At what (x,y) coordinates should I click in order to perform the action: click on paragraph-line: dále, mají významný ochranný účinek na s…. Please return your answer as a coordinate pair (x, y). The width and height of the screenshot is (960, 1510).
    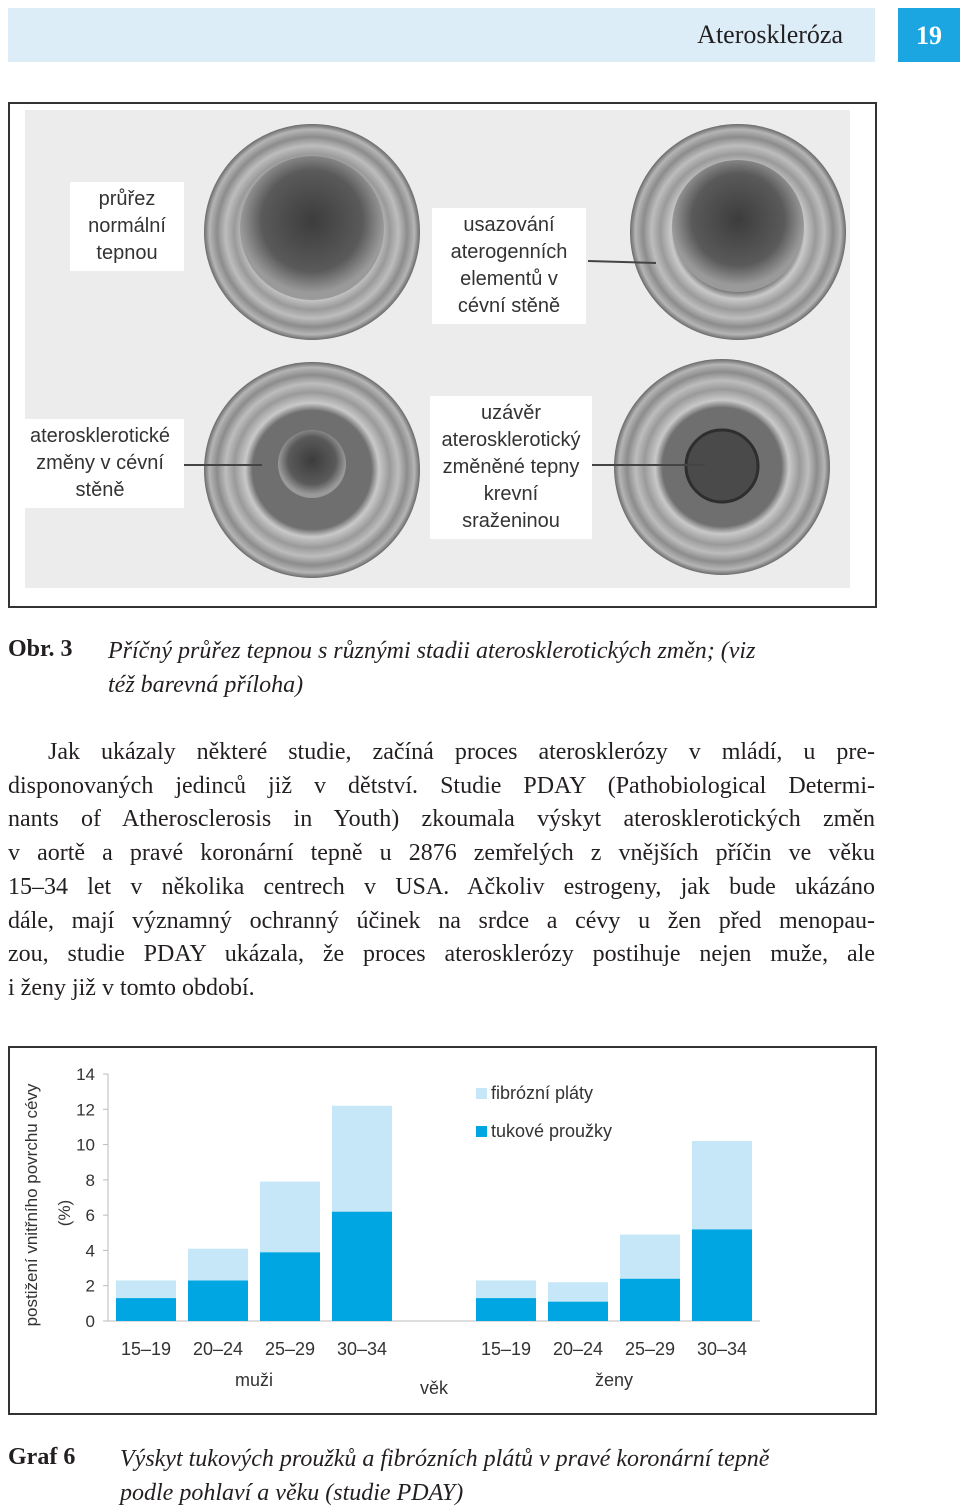
    Looking at the image, I should click on (441, 920).